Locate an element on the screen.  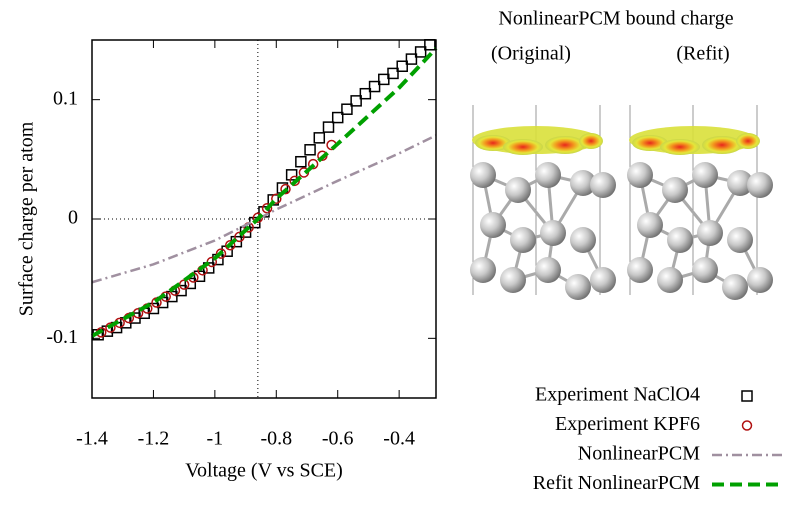
x-tick-label: -0.8 is located at coordinates (276, 439).